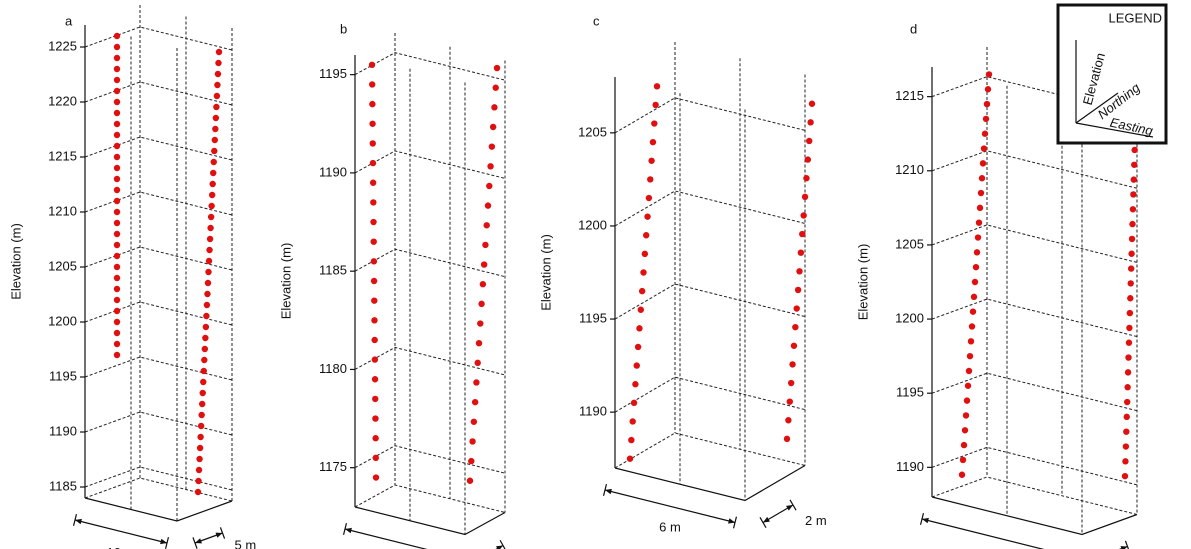 This screenshot has width=1191, height=549. Describe the element at coordinates (121, 547) in the screenshot. I see `dimension-label: 10 m` at that location.